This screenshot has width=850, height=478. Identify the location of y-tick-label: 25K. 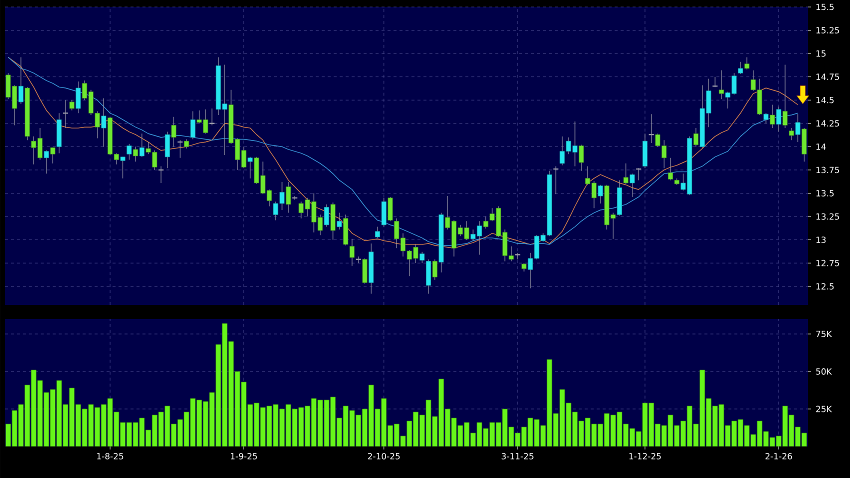
(824, 409).